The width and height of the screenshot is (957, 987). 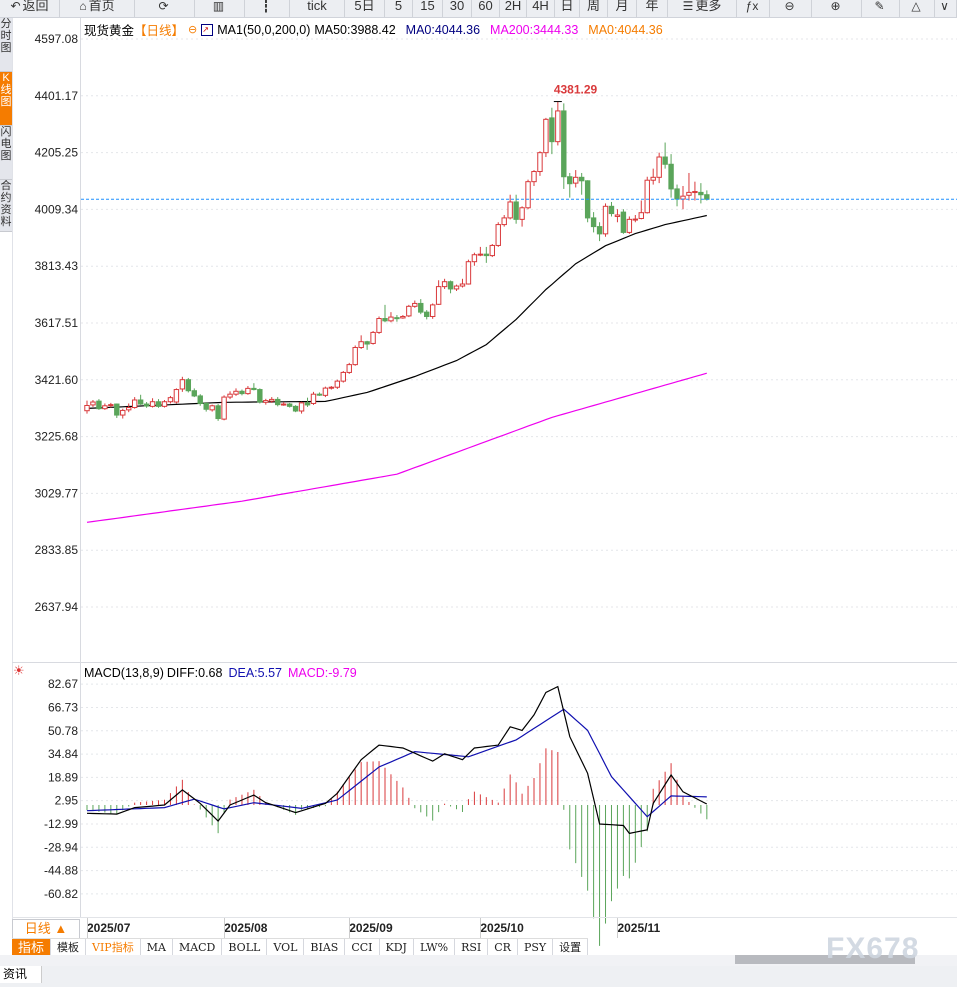 I want to click on pen-button: ✎, so click(x=881, y=8).